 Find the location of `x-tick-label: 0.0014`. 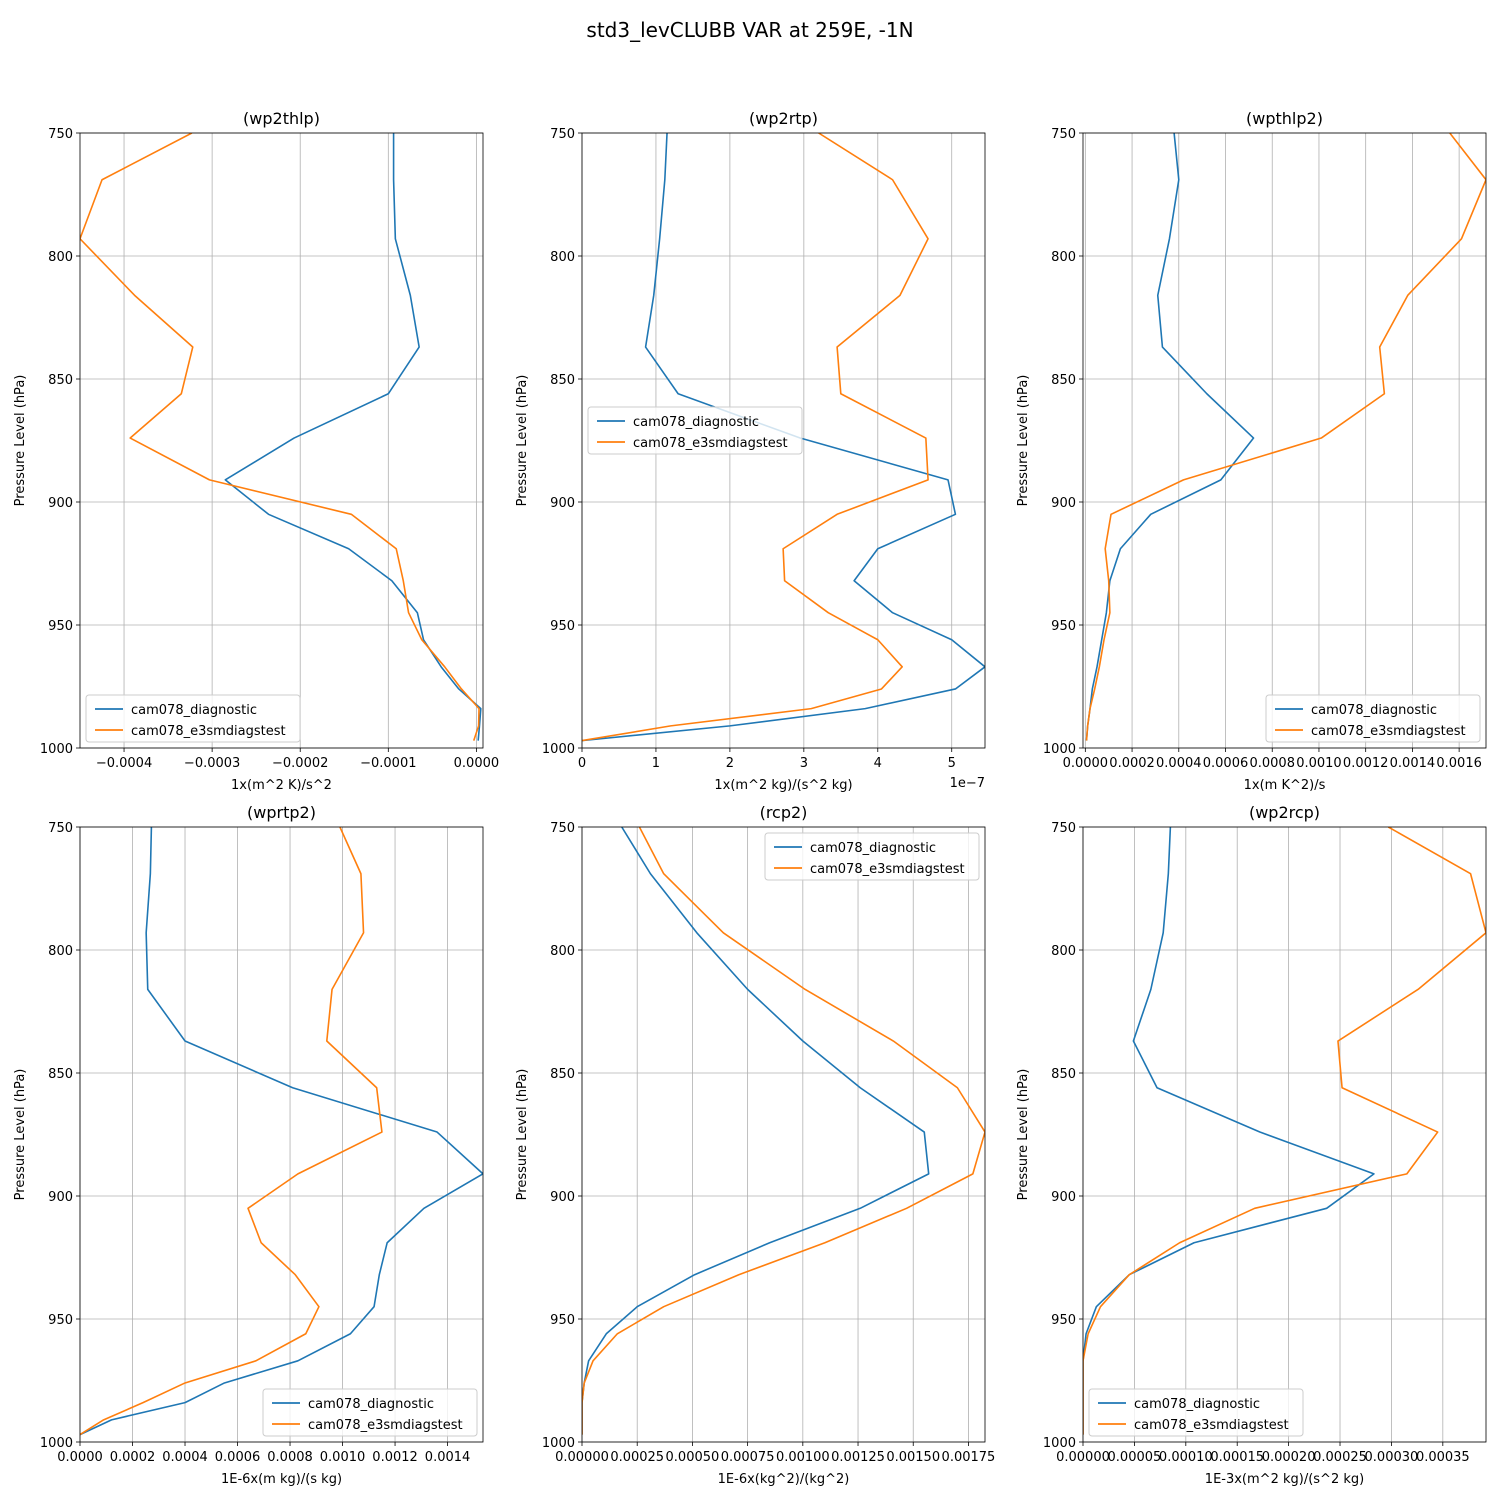

x-tick-label: 0.0014 is located at coordinates (448, 1457).